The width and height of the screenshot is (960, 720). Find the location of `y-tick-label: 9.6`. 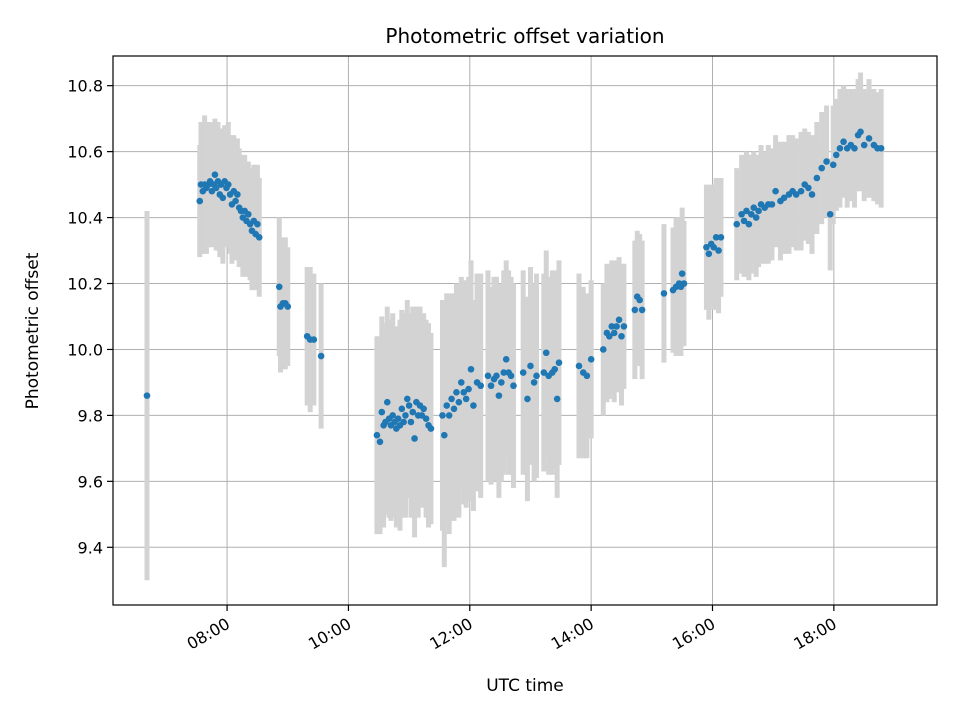

y-tick-label: 9.6 is located at coordinates (90, 481).